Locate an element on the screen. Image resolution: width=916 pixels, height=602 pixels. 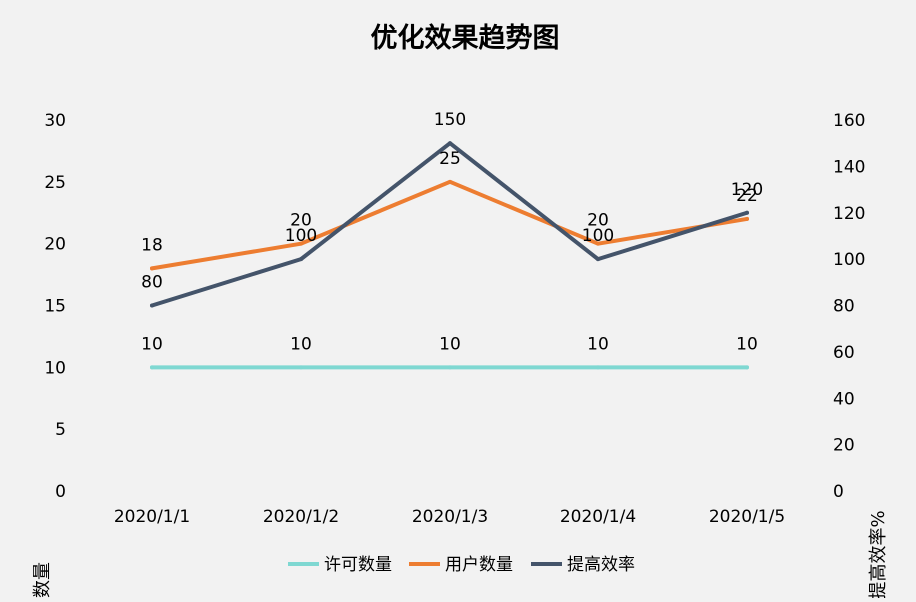
y-right-tick-label: 140 is located at coordinates (849, 167).